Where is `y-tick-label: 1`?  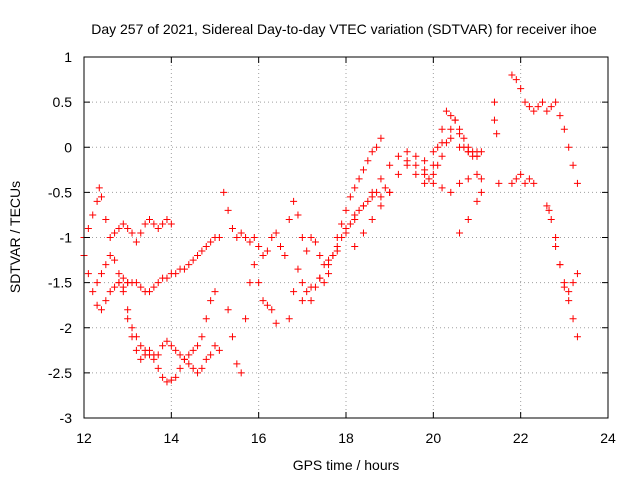 y-tick-label: 1 is located at coordinates (68, 57).